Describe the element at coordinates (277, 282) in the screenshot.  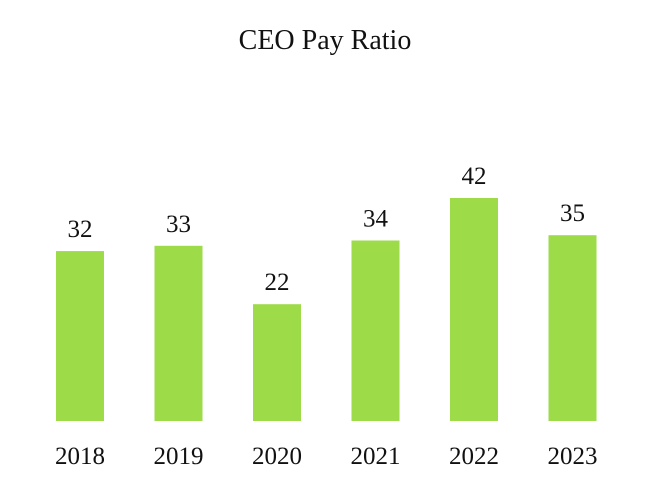
I see `value-label-2020: 22` at that location.